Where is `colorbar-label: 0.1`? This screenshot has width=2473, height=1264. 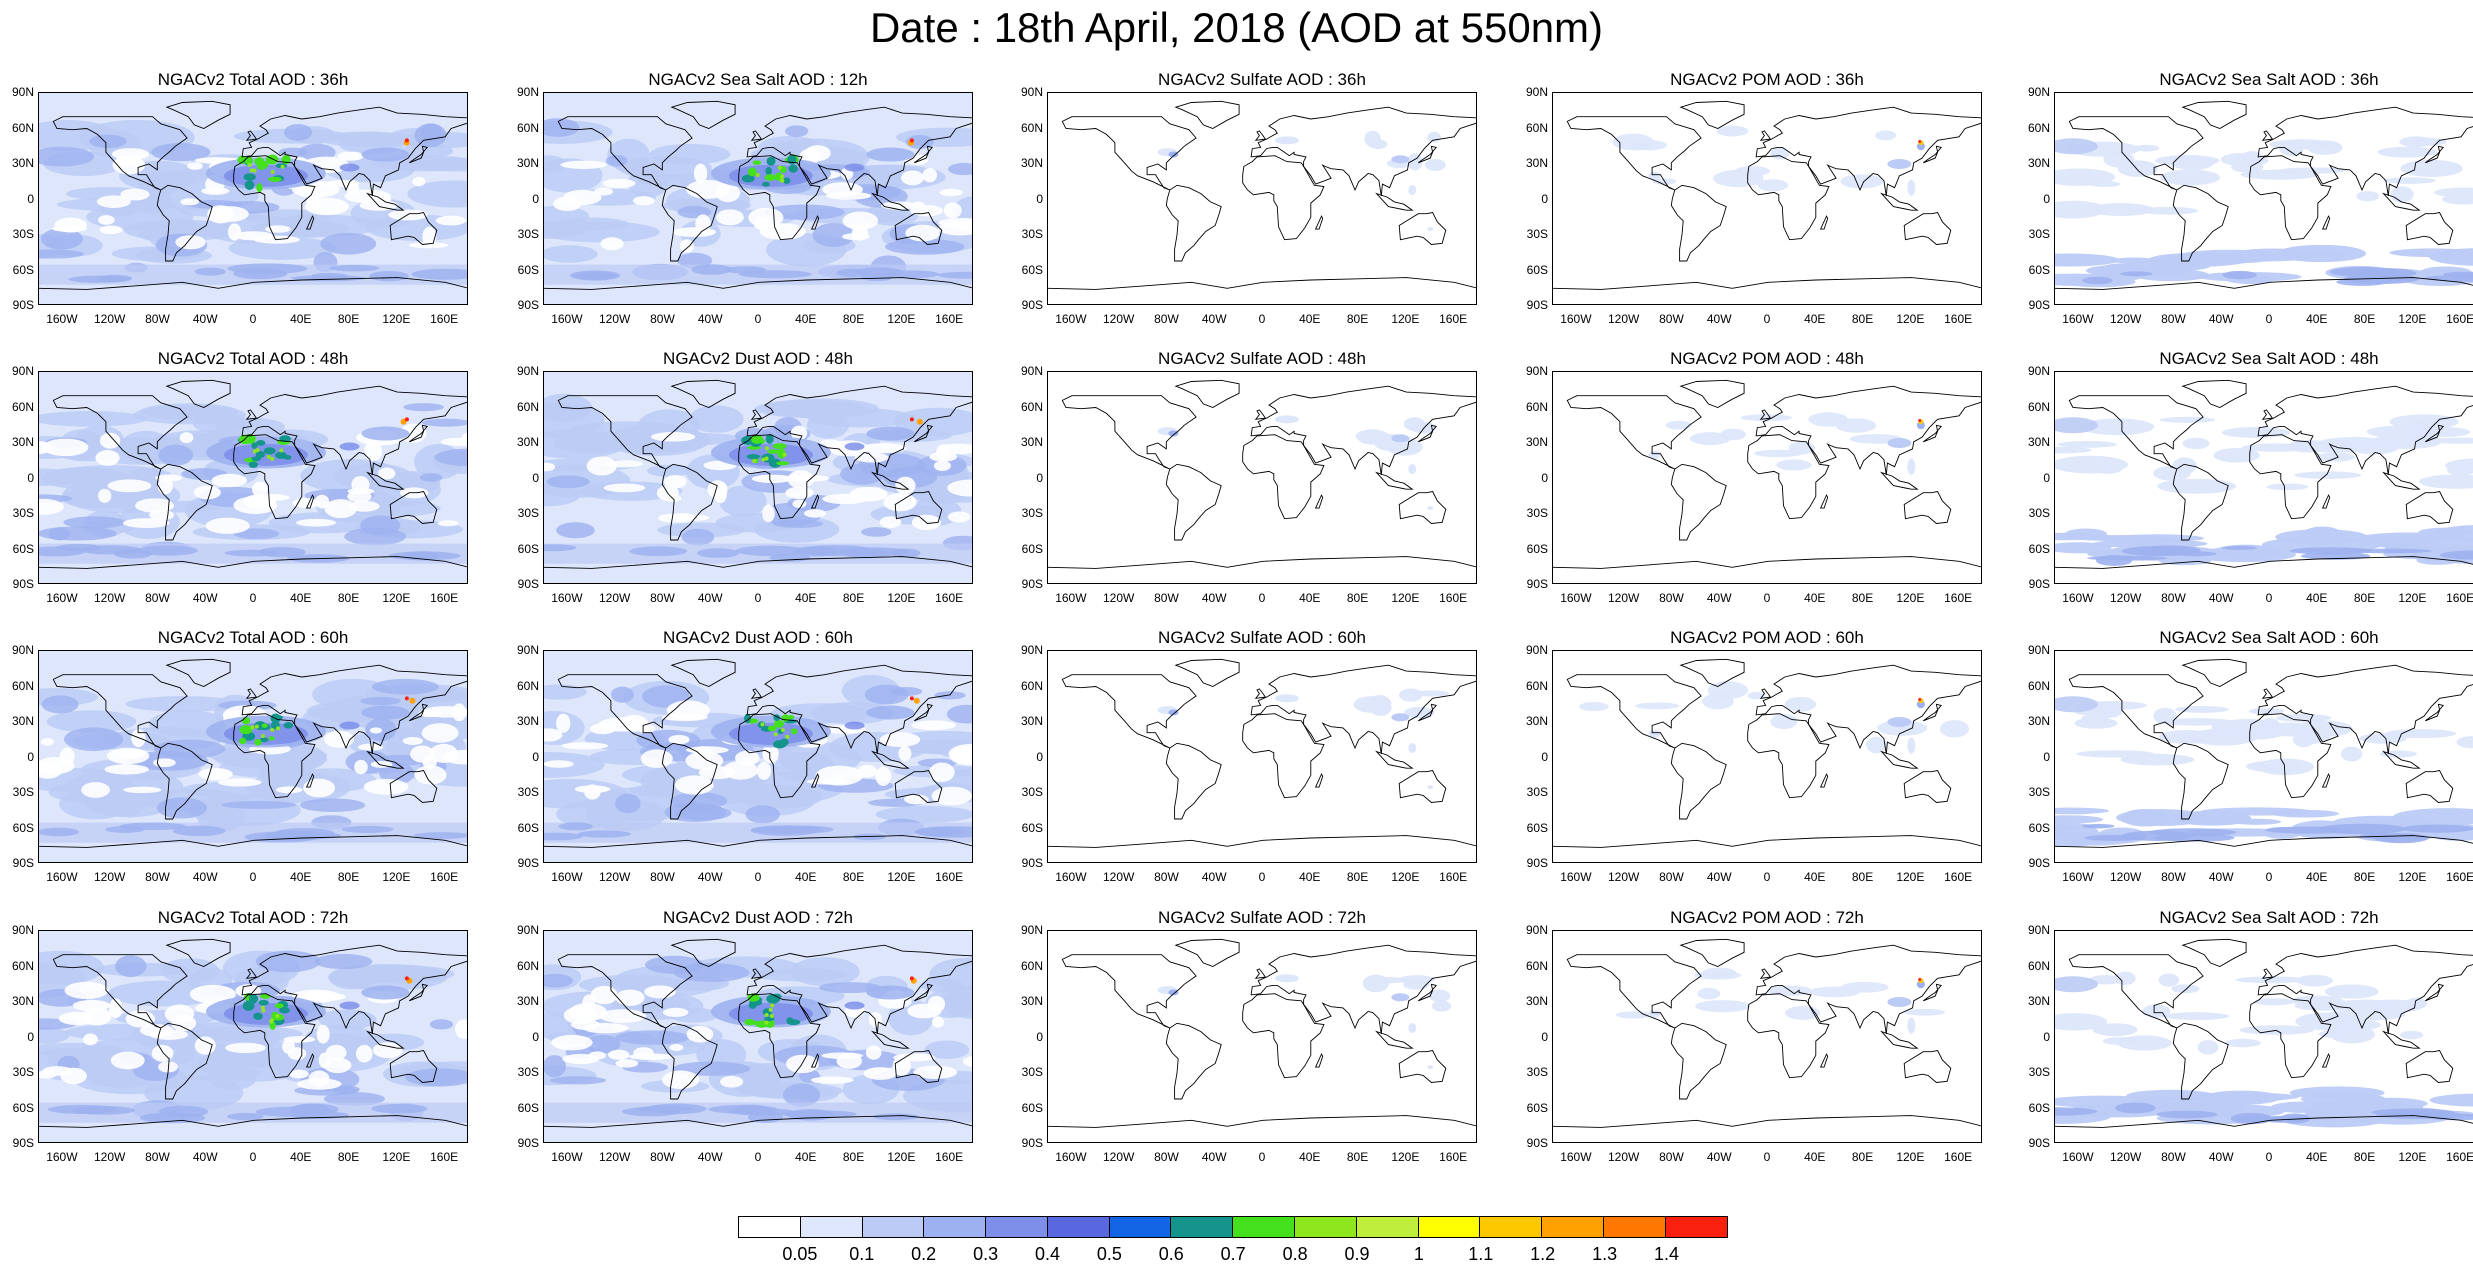 colorbar-label: 0.1 is located at coordinates (862, 1254).